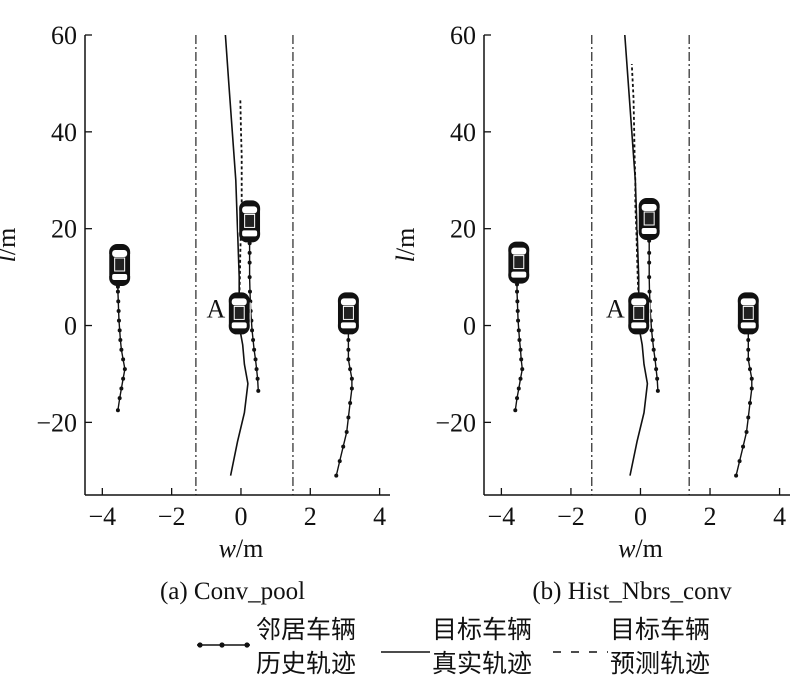 This screenshot has width=800, height=682. What do you see at coordinates (453, 646) in the screenshot?
I see `legend: 邻居车辆 历史轨迹 目标车辆 真实轨迹 目标车辆 预测轨迹` at bounding box center [453, 646].